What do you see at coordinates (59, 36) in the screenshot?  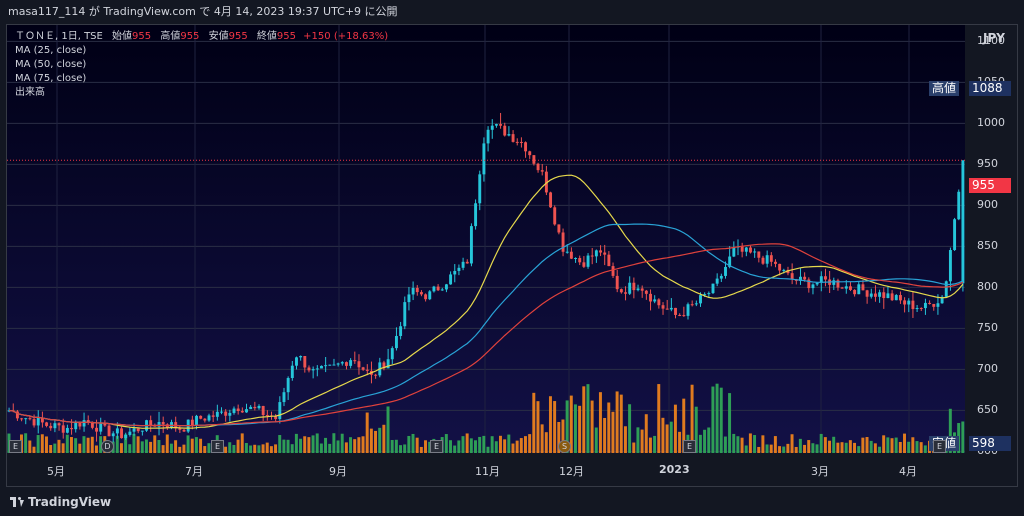 I see `legend-symbol: ＴＯＮＥ, 1日, TSE` at bounding box center [59, 36].